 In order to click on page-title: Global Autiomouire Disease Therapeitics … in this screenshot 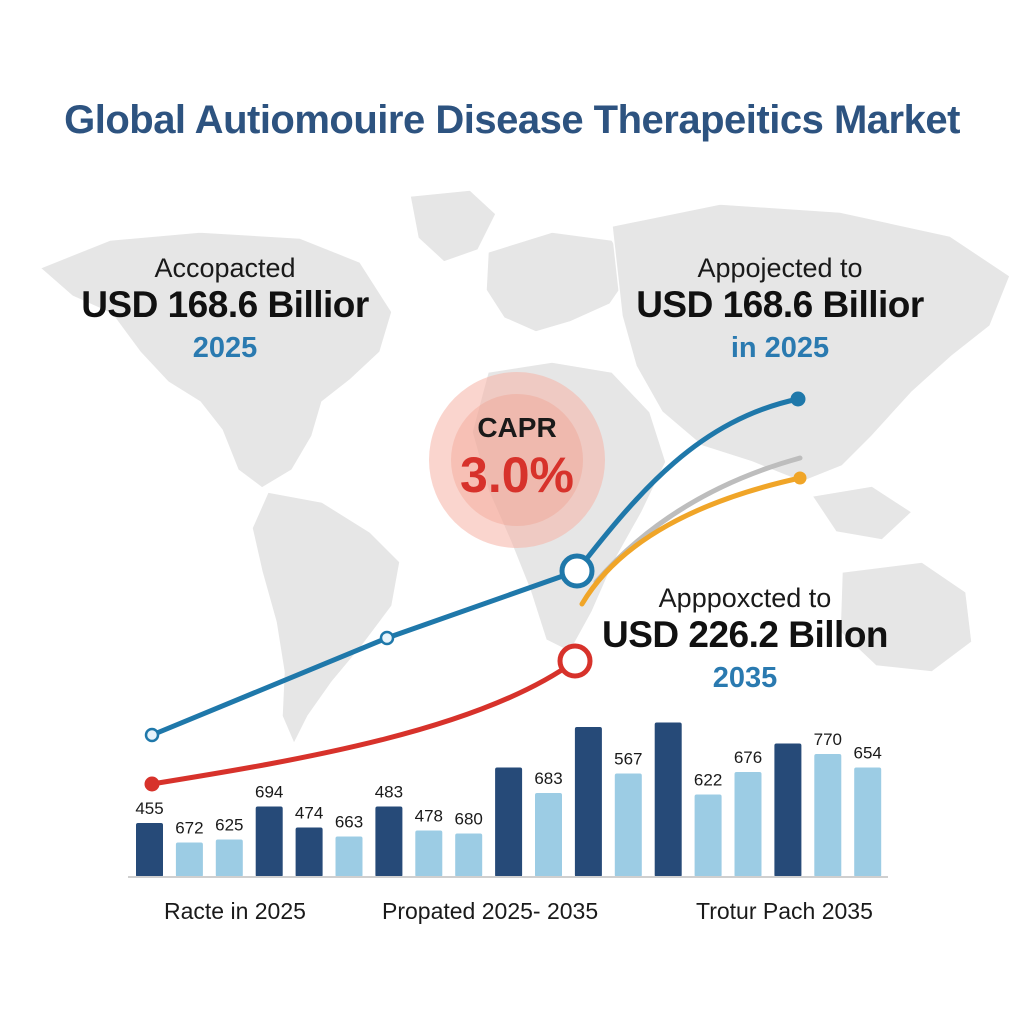, I will do `click(512, 120)`.